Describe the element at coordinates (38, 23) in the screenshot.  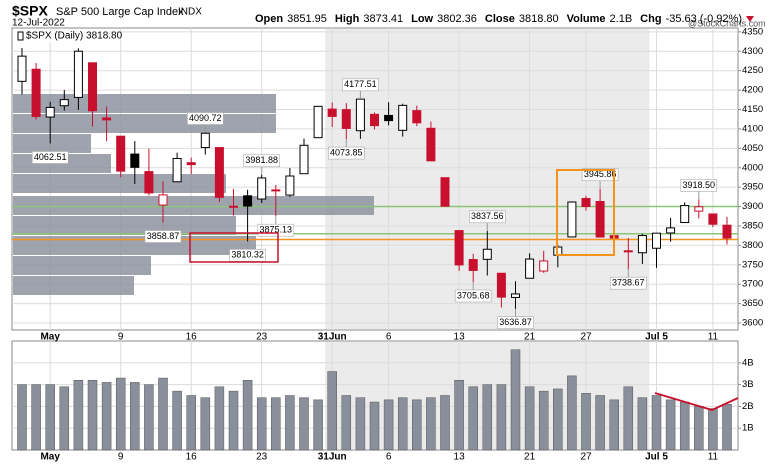
I see `date: 12-Jul-2022` at that location.